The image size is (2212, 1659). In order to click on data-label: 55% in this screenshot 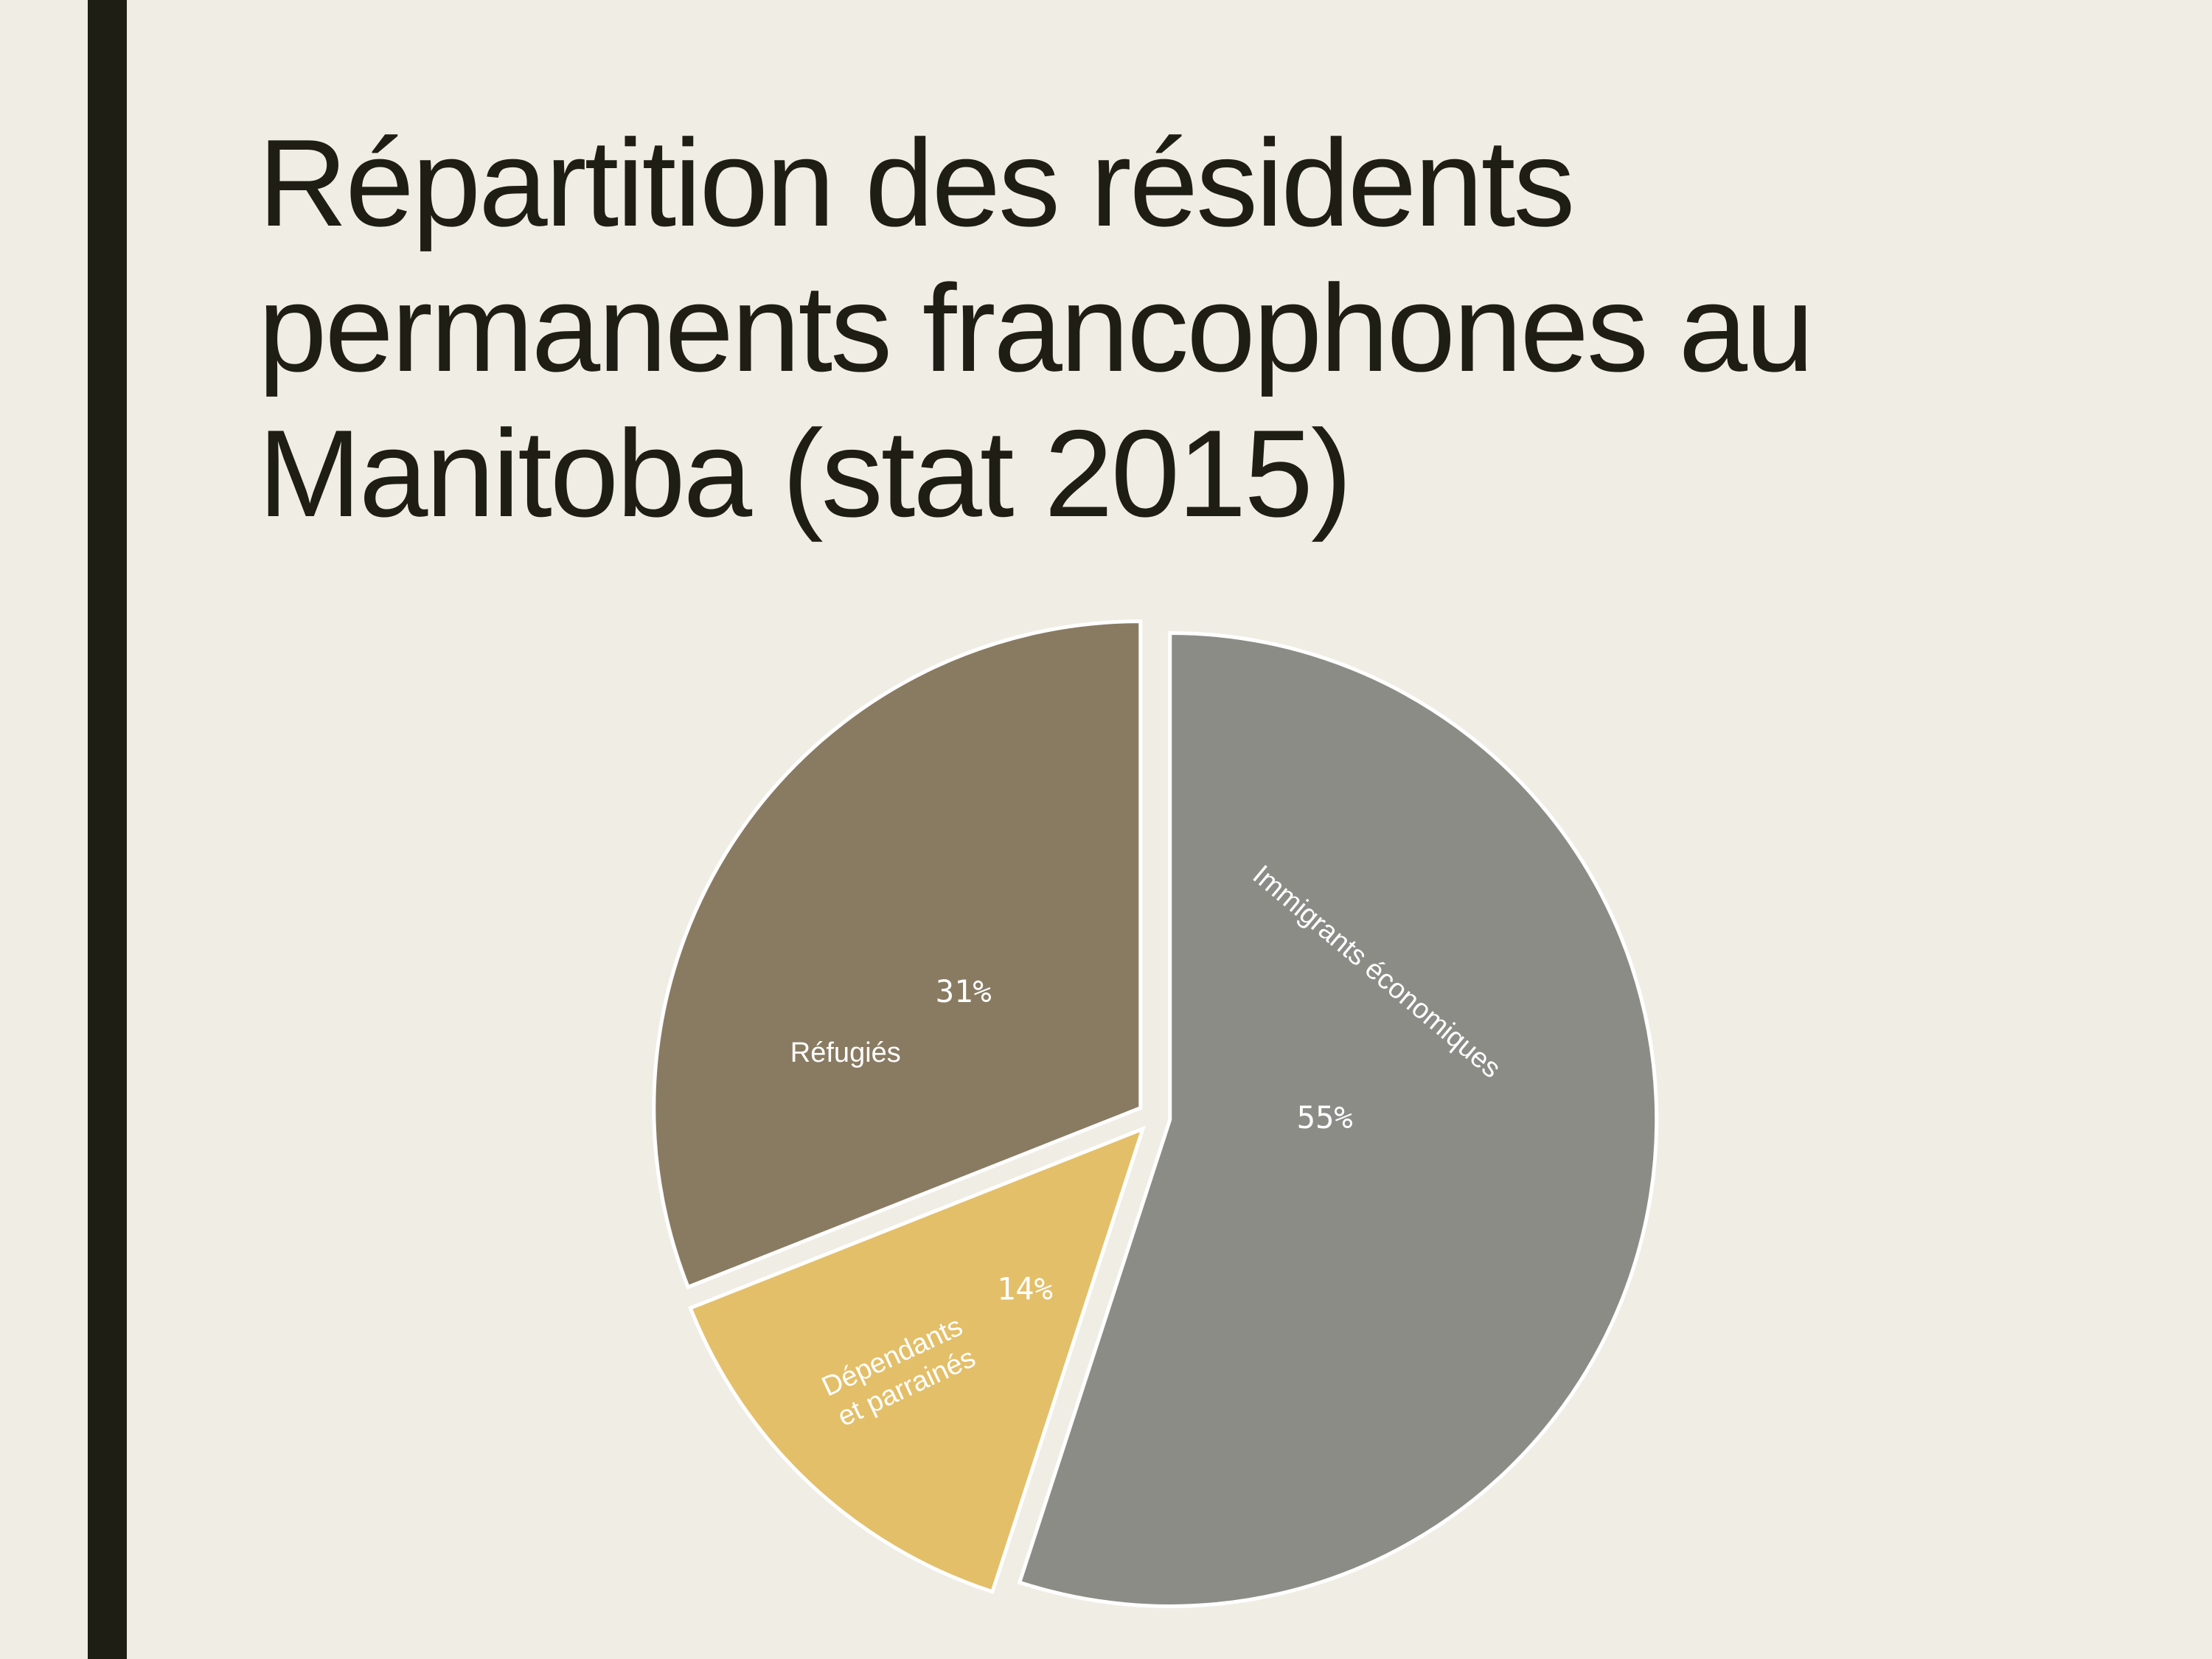, I will do `click(1325, 1117)`.